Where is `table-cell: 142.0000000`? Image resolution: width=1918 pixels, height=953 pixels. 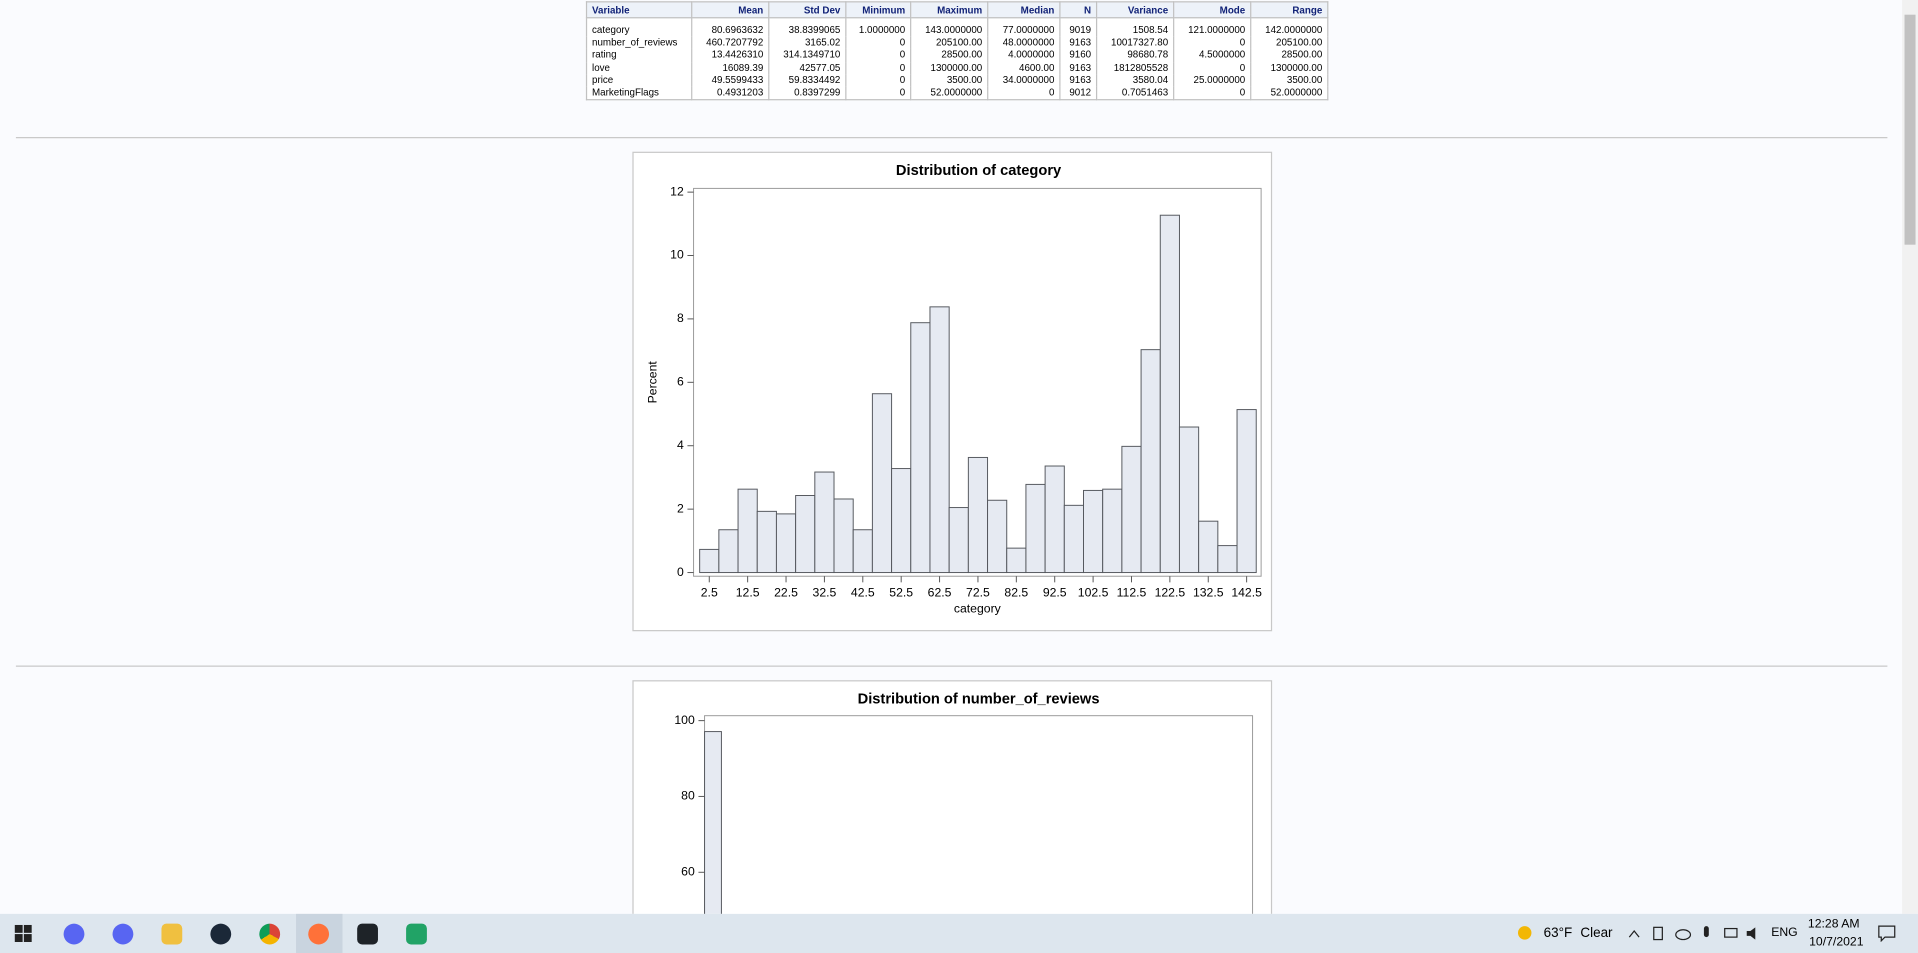
table-cell: 142.0000000 is located at coordinates (1289, 27).